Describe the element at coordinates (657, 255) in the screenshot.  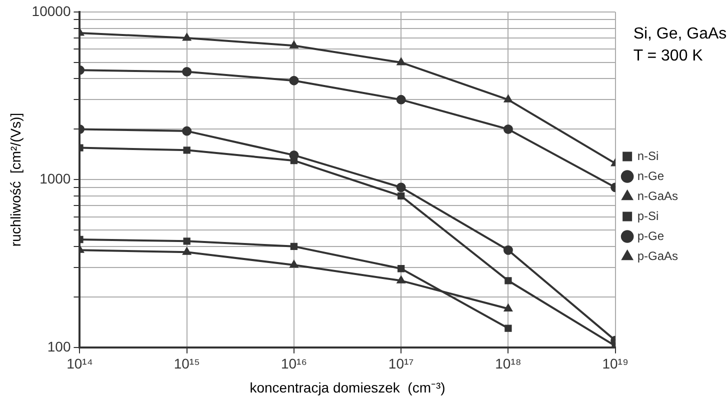
I see `legend-label: p-GaAs` at that location.